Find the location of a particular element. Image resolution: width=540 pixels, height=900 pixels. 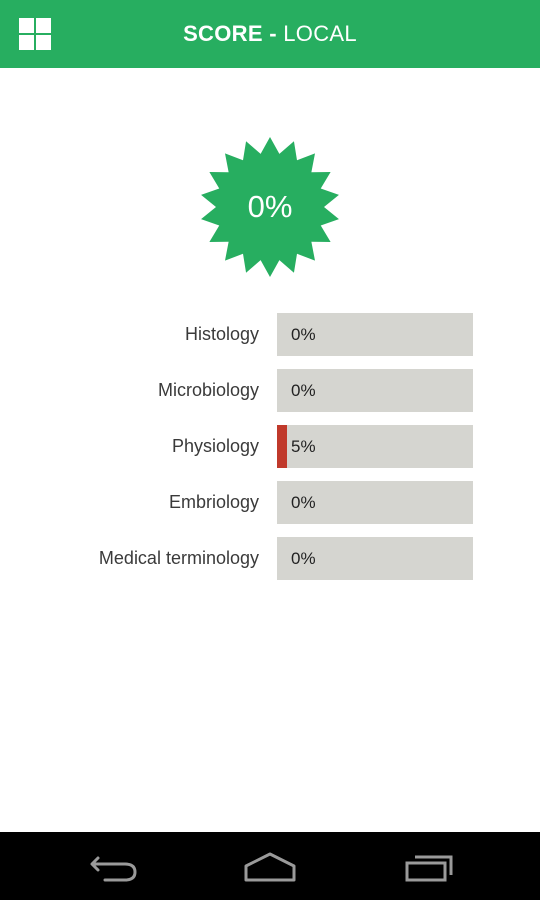

category-row: Histology 0% is located at coordinates (270, 334).